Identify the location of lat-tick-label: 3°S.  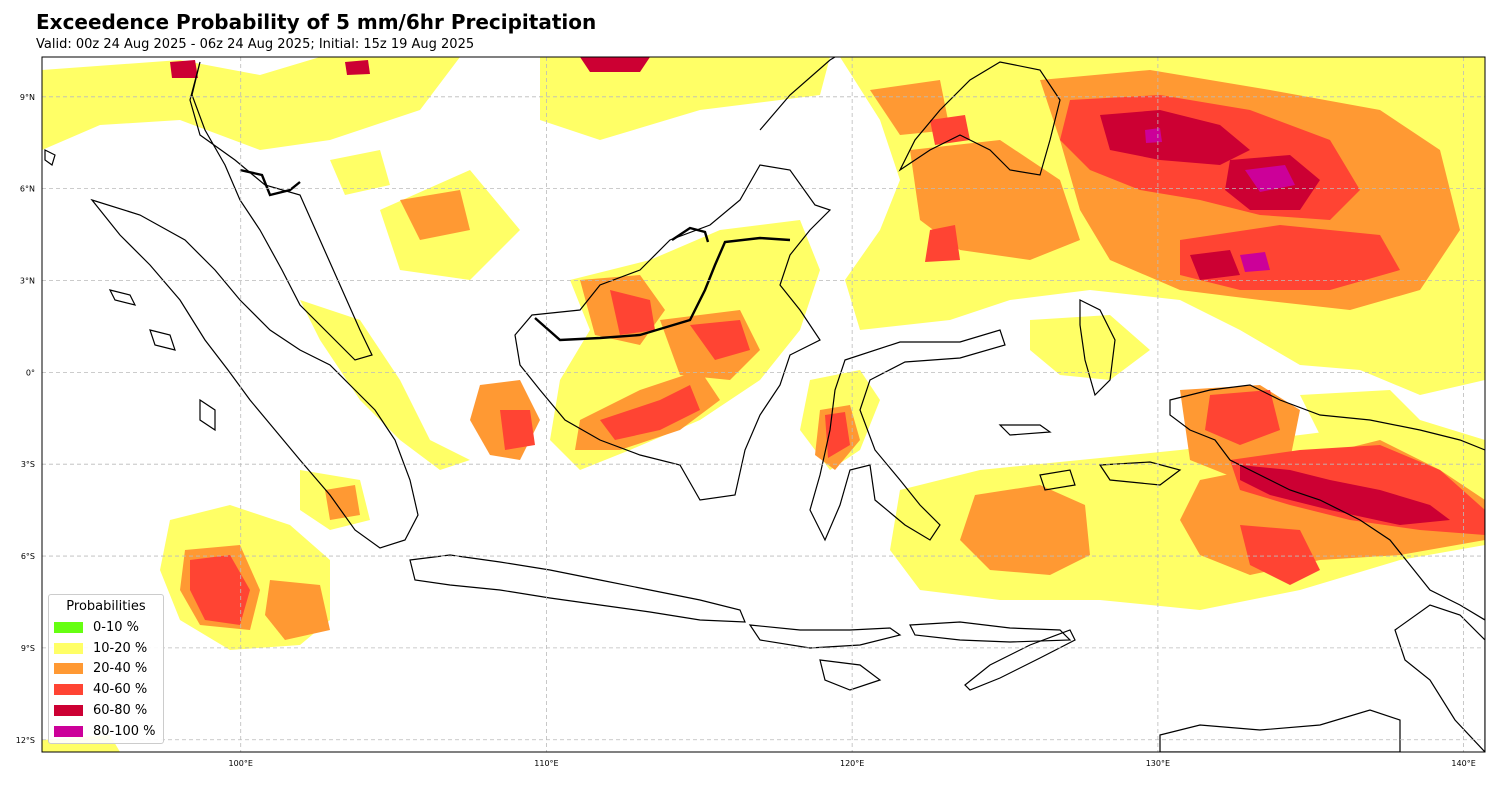
(28, 464).